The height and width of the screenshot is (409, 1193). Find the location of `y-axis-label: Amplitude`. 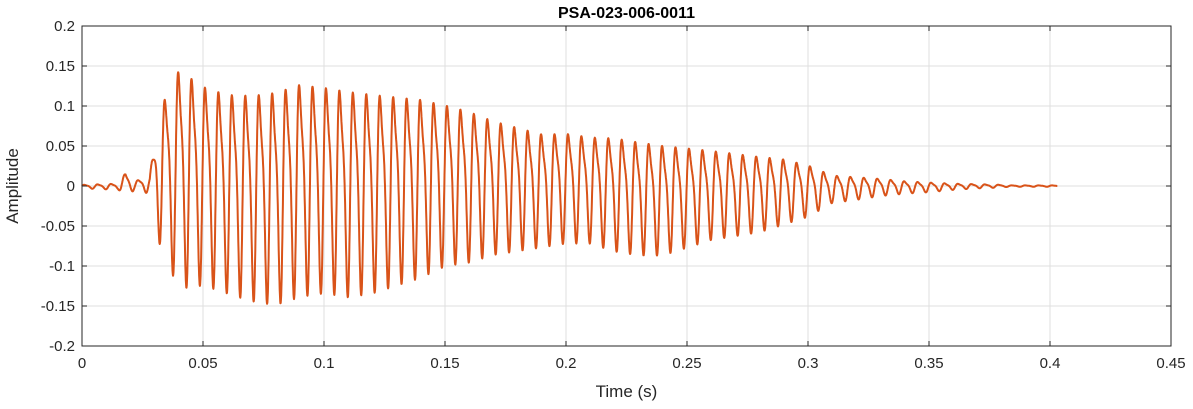

y-axis-label: Amplitude is located at coordinates (12, 186).